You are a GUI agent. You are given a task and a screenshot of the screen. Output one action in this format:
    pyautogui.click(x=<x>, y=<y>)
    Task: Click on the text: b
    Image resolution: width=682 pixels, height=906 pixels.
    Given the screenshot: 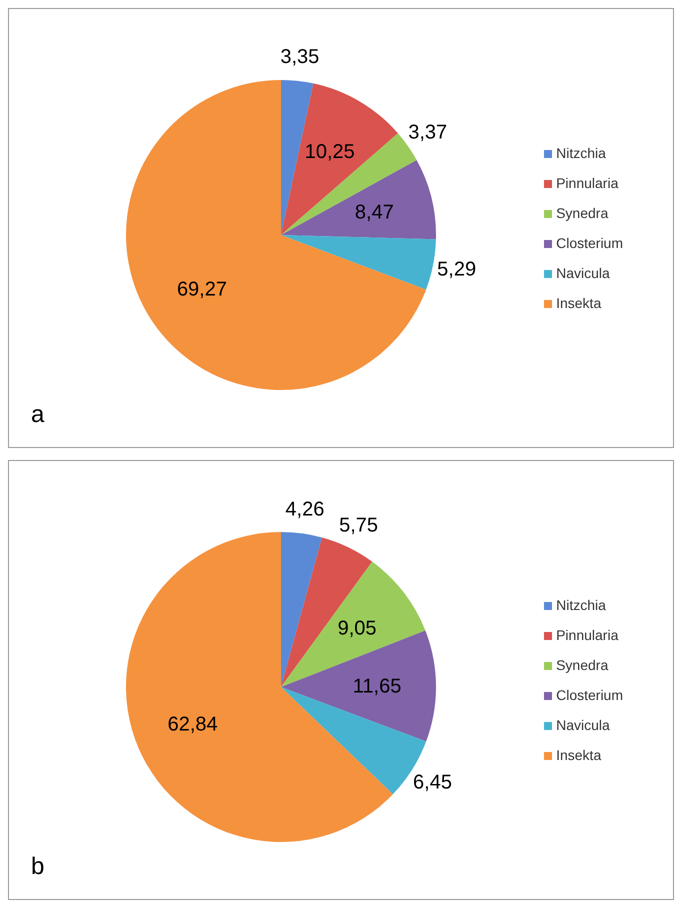 What is the action you would take?
    pyautogui.click(x=37, y=867)
    